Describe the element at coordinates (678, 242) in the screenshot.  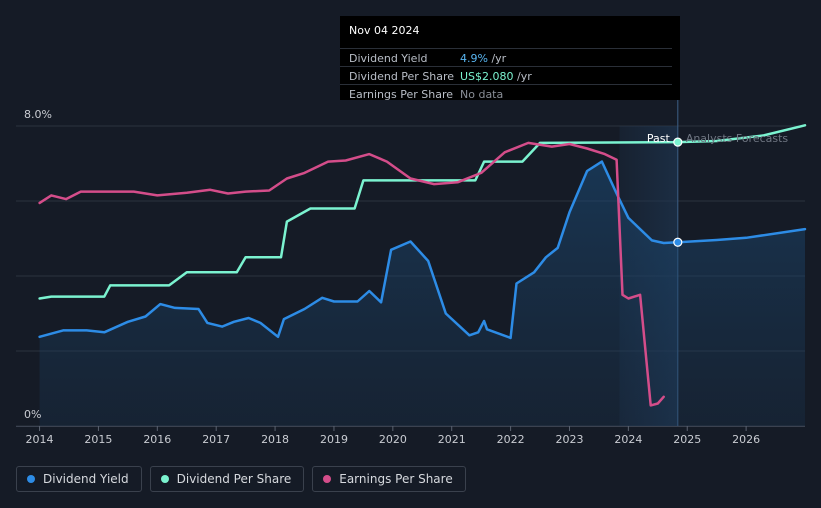
I see `dividend-yield-marker` at that location.